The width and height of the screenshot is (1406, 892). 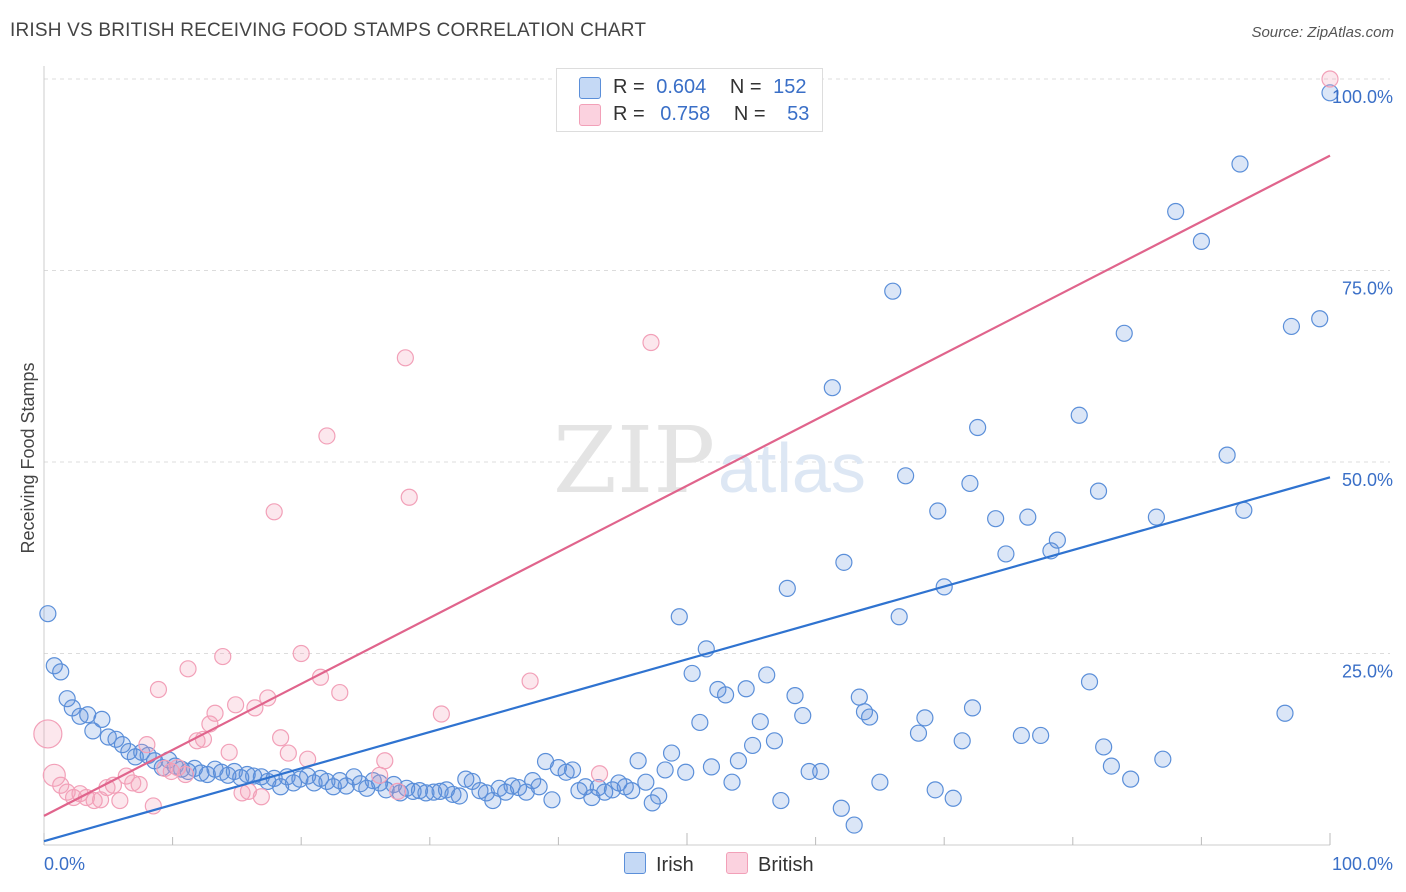 I want to click on british-legend-label: British, so click(x=786, y=865).